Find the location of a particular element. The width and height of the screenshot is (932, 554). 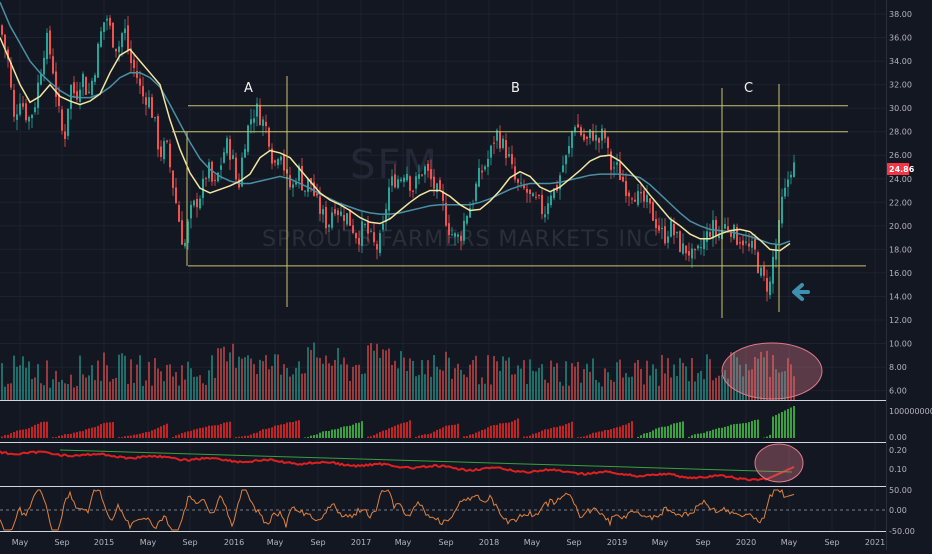

time-tick-label: May is located at coordinates (275, 542).